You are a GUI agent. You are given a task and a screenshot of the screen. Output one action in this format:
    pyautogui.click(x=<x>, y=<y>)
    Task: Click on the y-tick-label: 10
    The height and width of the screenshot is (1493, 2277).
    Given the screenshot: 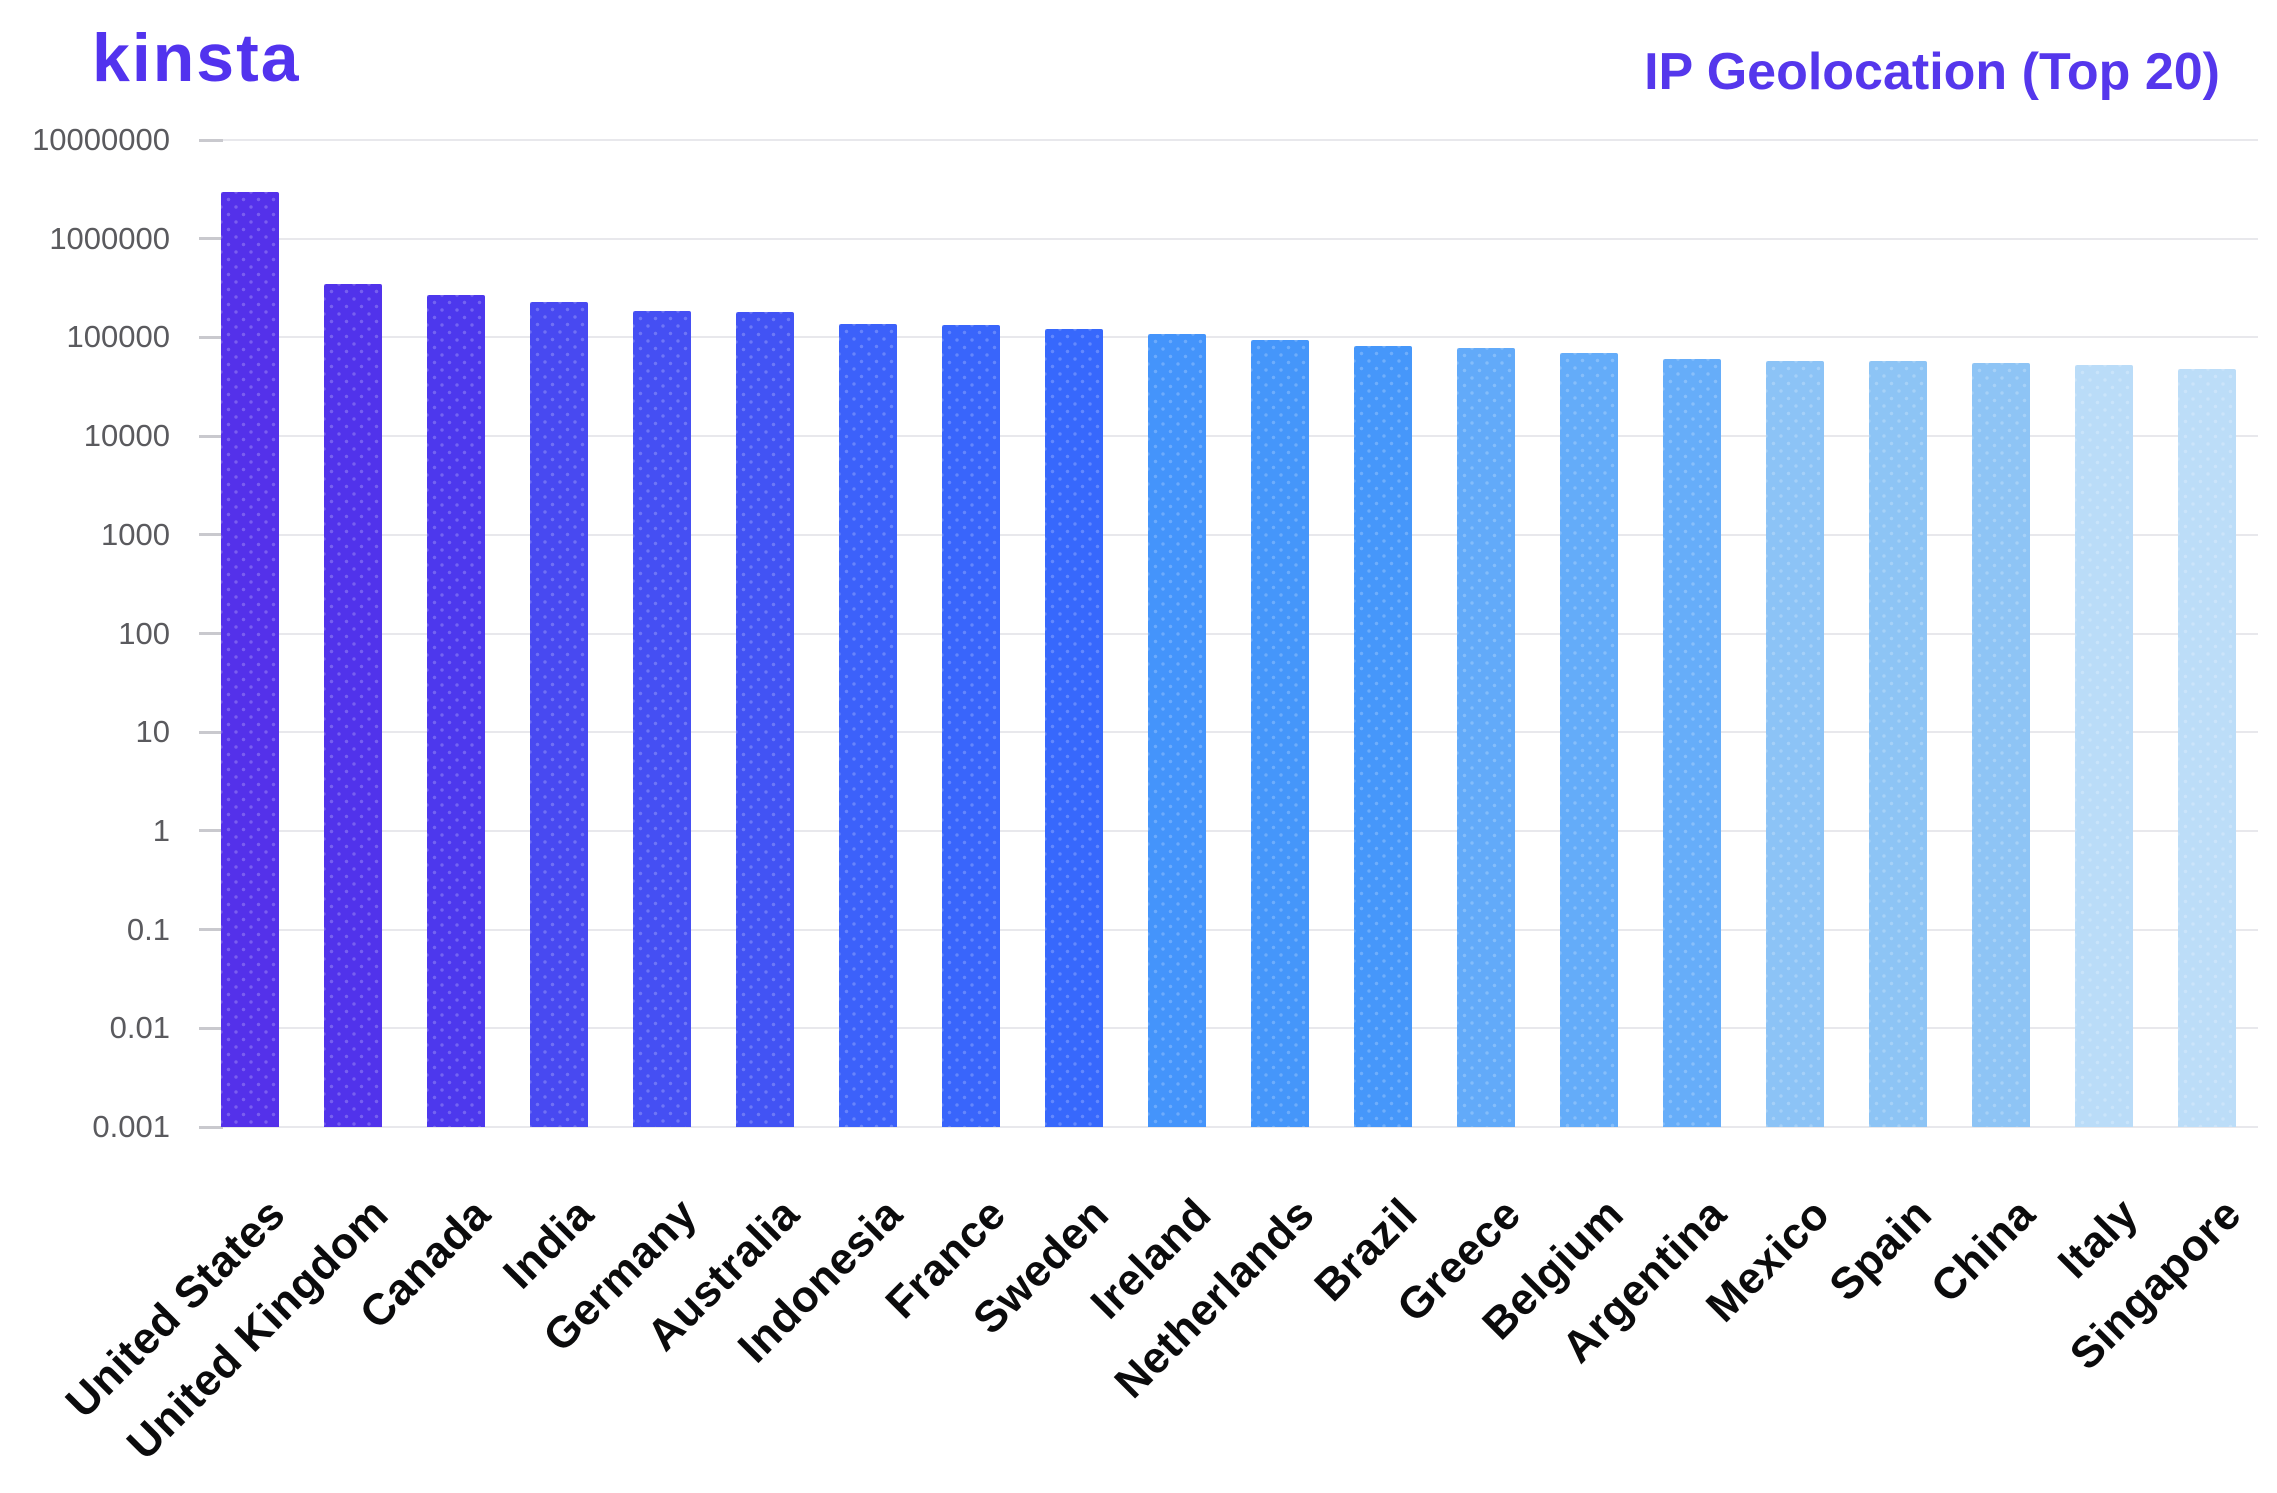 What is the action you would take?
    pyautogui.click(x=152, y=732)
    